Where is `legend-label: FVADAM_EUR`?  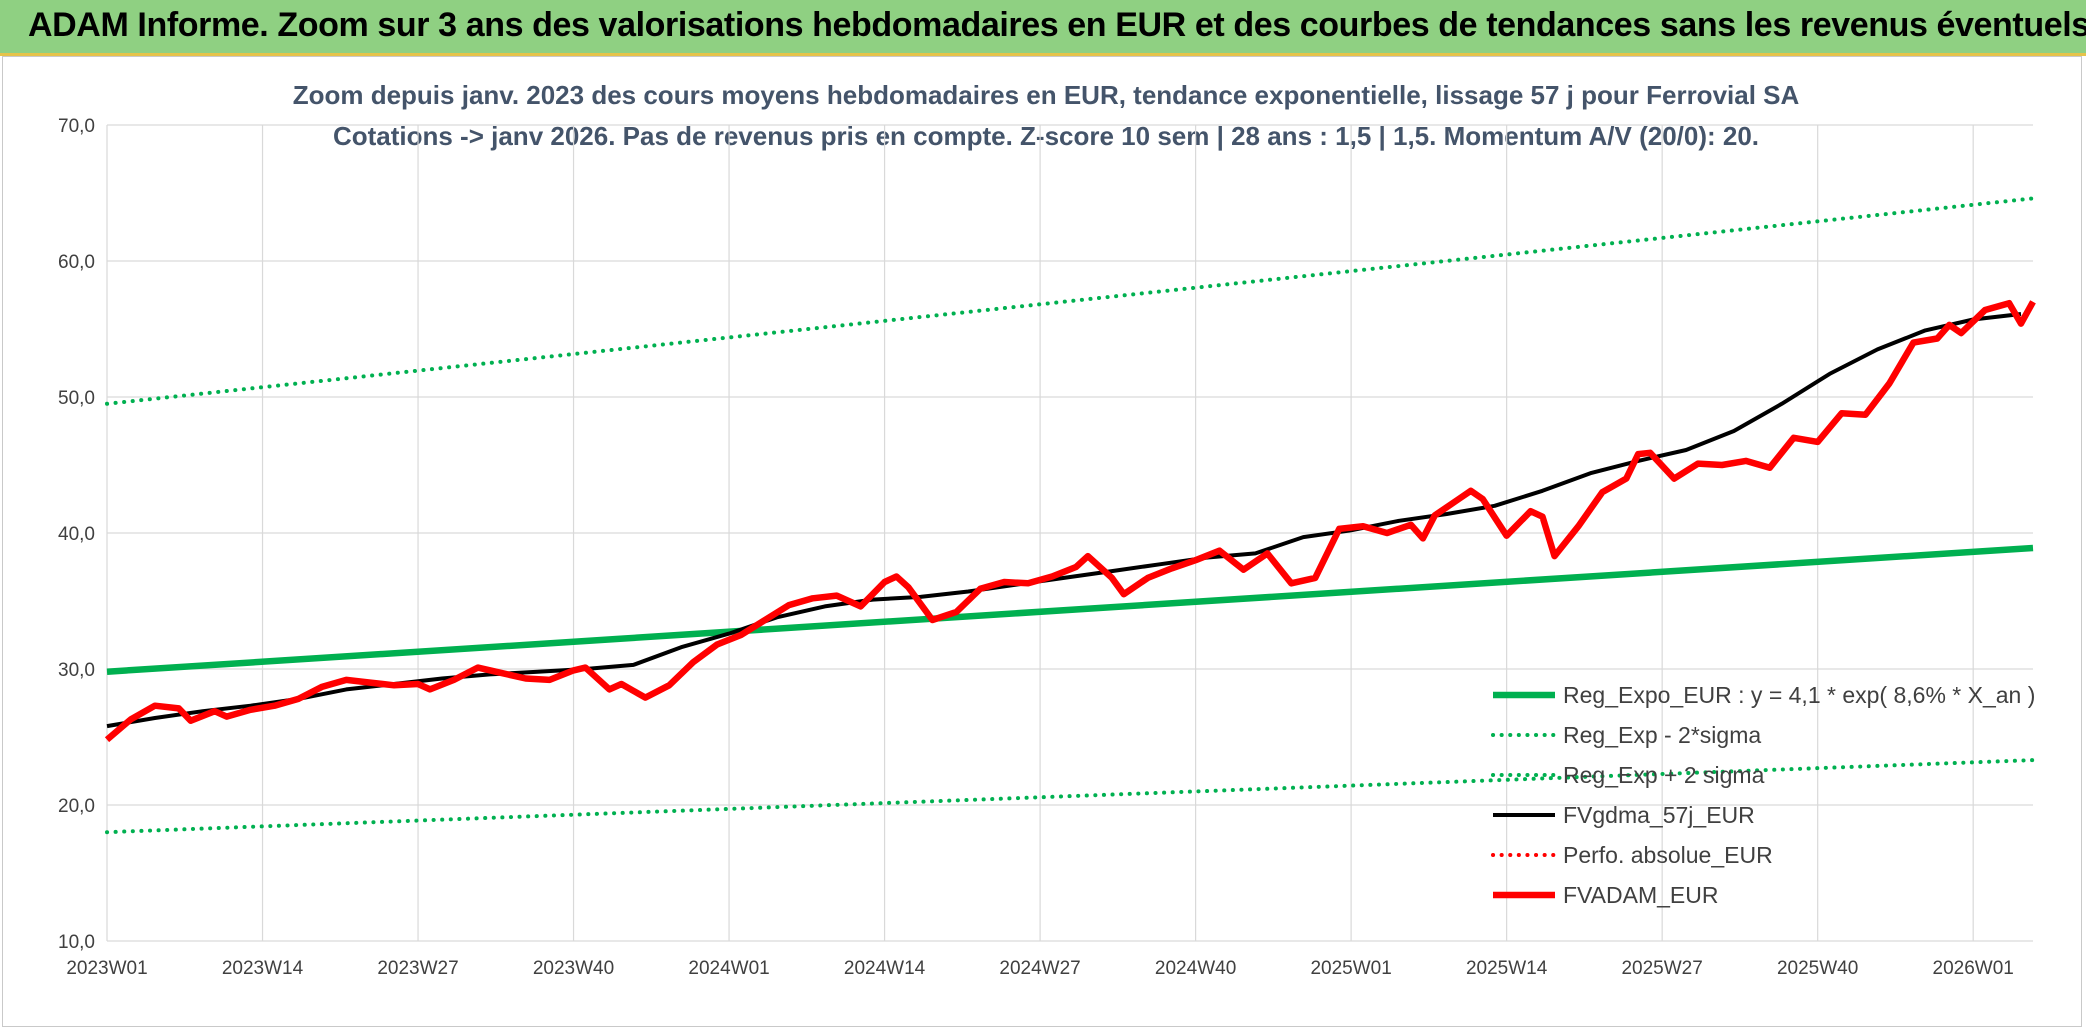
legend-label: FVADAM_EUR is located at coordinates (1641, 895).